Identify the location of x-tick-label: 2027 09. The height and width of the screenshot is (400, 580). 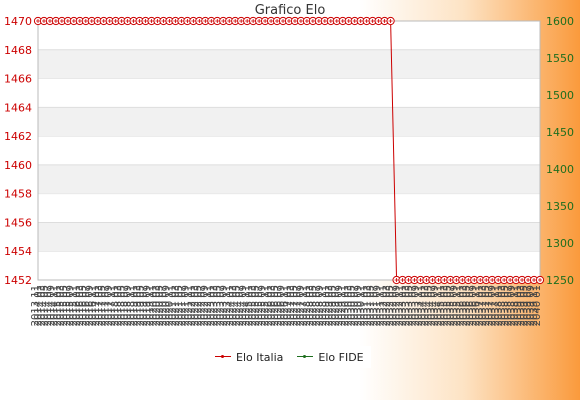
(300, 305).